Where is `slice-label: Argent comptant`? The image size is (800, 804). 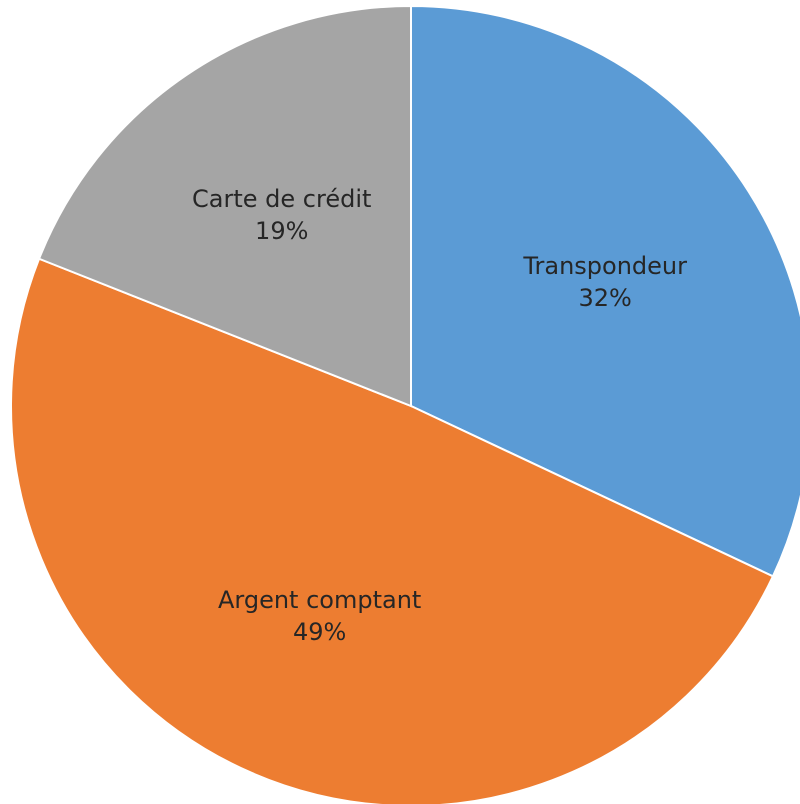
slice-label: Argent comptant is located at coordinates (319, 600).